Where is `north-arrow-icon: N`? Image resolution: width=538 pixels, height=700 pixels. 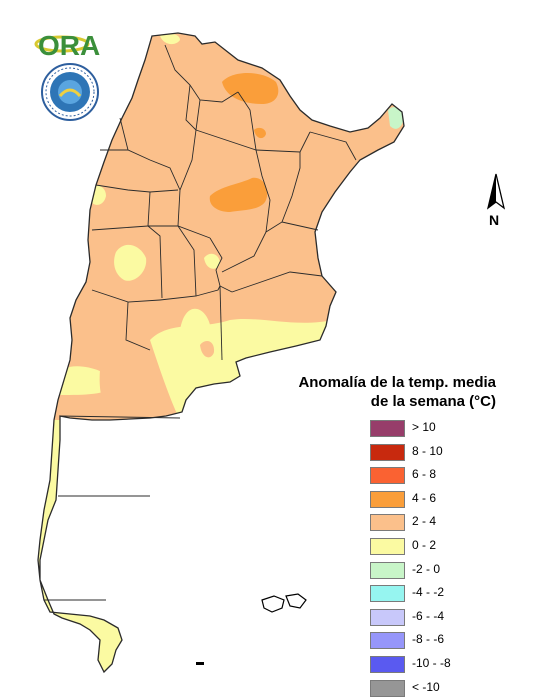
north-arrow-icon: N is located at coordinates (496, 203).